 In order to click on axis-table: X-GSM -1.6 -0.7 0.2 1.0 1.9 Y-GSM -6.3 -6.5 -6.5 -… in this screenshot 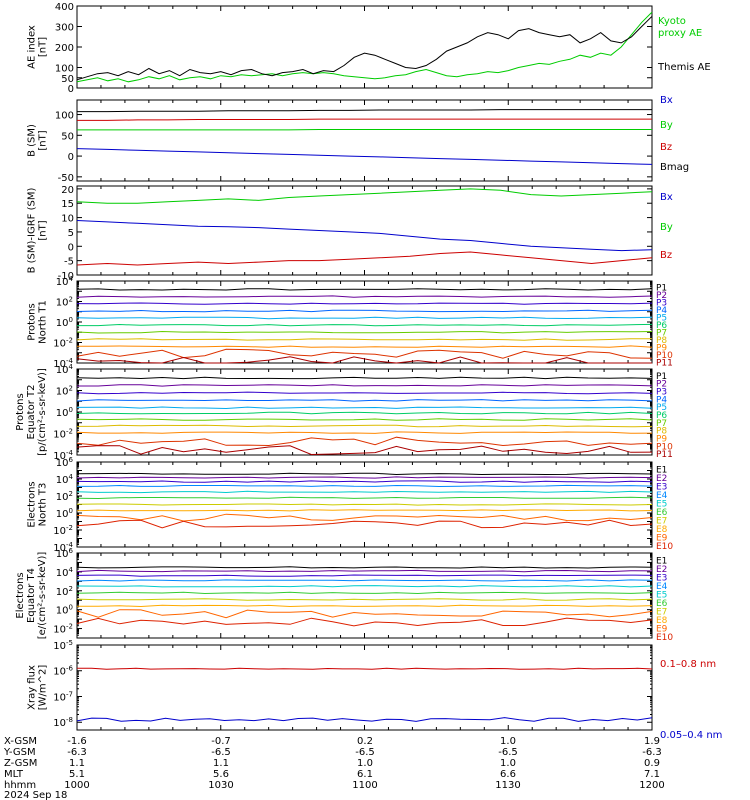, I will do `click(334, 768)`.